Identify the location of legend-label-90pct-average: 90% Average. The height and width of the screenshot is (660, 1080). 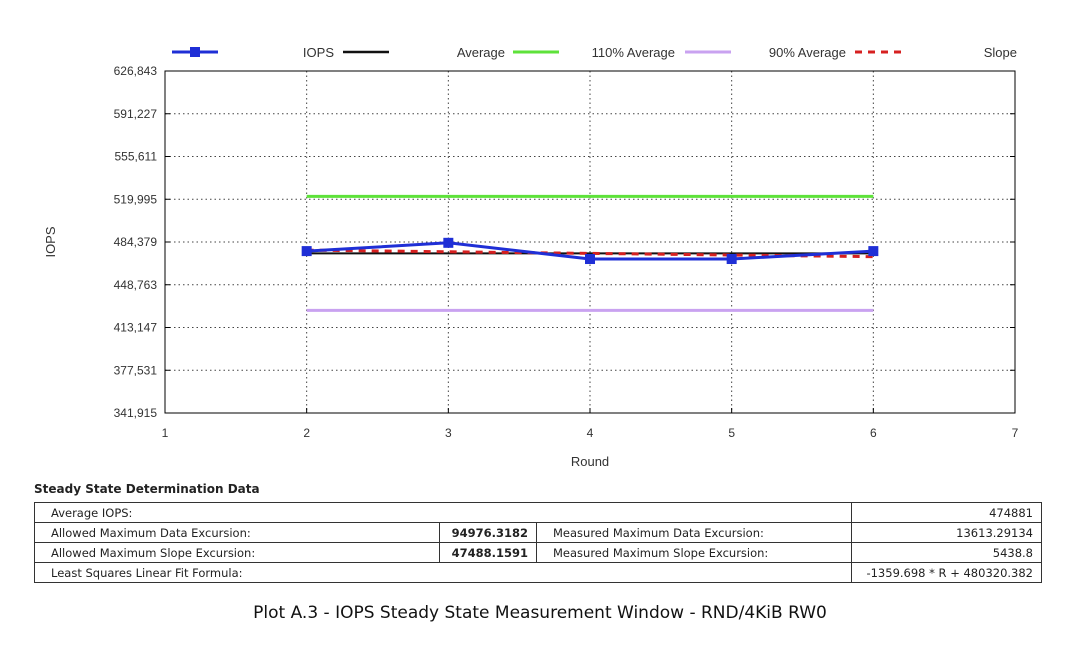
(807, 52).